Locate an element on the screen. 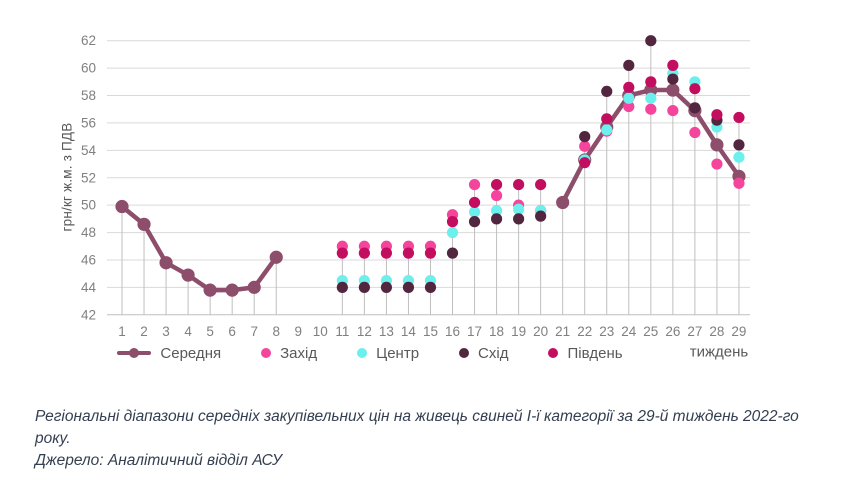 This screenshot has width=841, height=497. y-tick-label: 44 is located at coordinates (89, 287).